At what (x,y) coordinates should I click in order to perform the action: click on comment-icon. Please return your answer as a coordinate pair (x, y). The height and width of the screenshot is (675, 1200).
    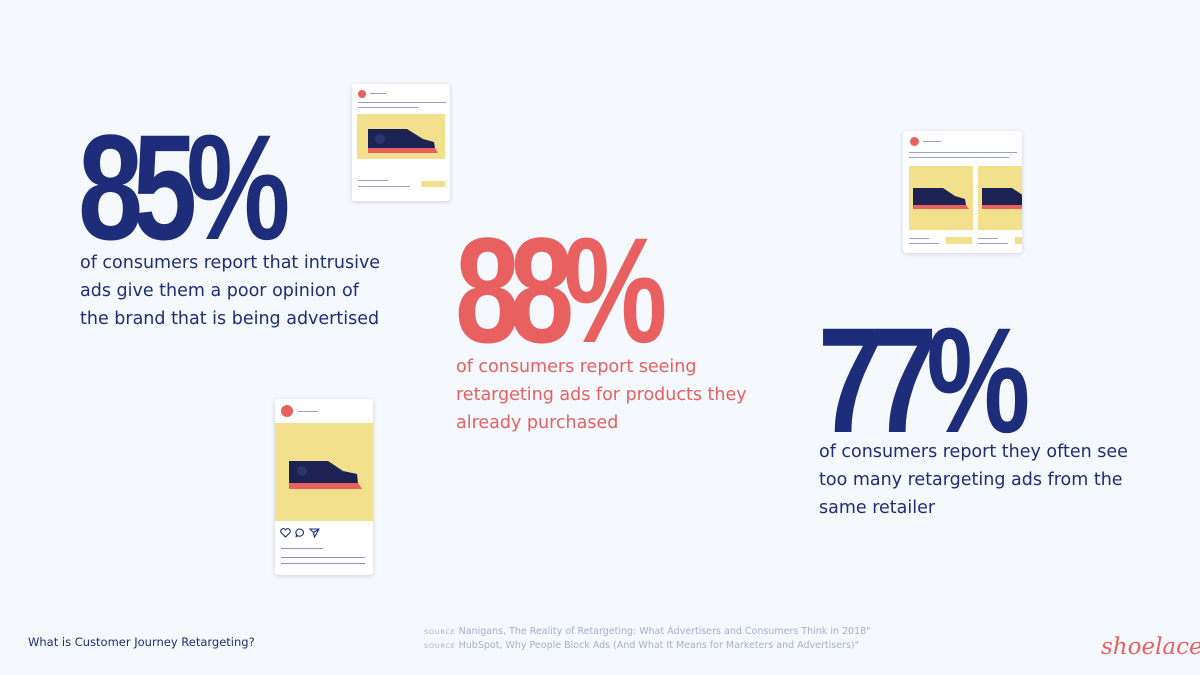
    Looking at the image, I should click on (299, 533).